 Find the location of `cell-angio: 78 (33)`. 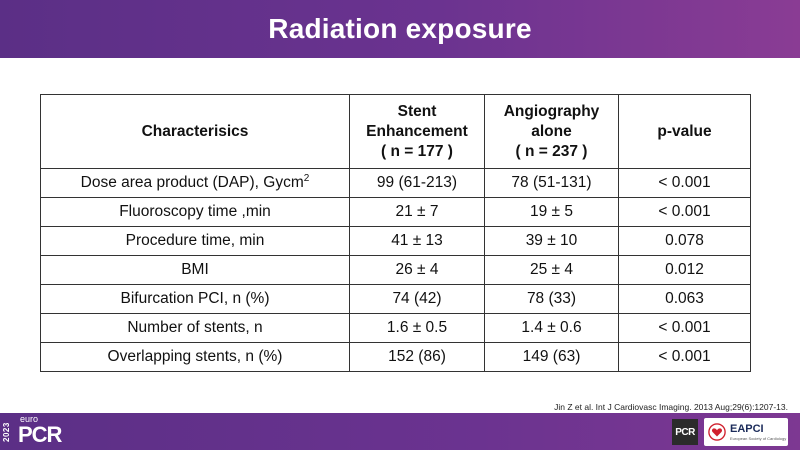

cell-angio: 78 (33) is located at coordinates (551, 299).